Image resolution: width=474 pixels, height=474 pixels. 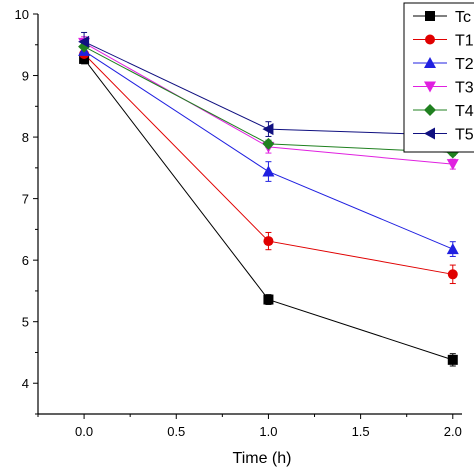 What do you see at coordinates (176, 431) in the screenshot?
I see `x-tick-label: 0.5` at bounding box center [176, 431].